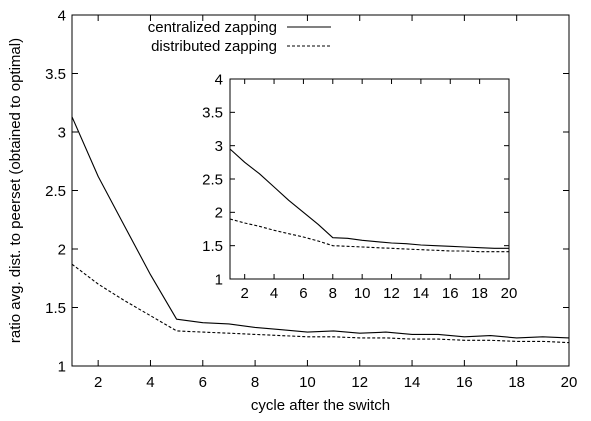 This screenshot has width=591, height=421. What do you see at coordinates (320, 405) in the screenshot?
I see `x-axis-title: cycle after the switch` at bounding box center [320, 405].